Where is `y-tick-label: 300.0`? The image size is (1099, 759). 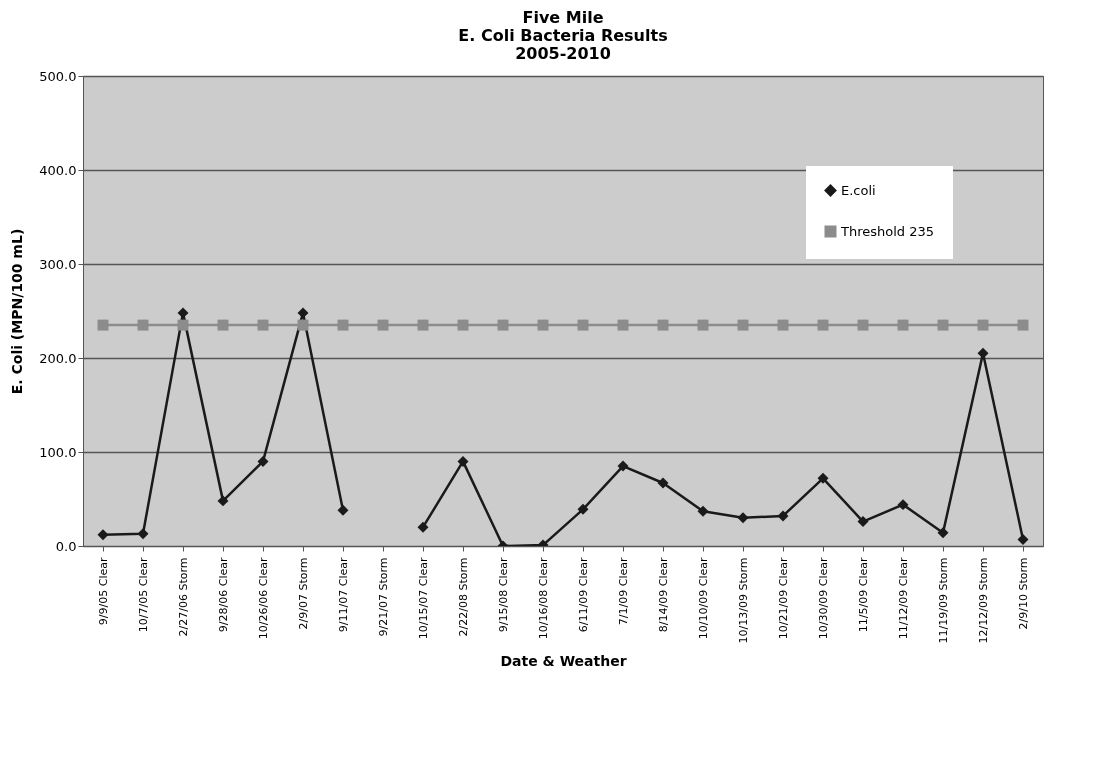
y-tick-label: 300.0 is located at coordinates (58, 264).